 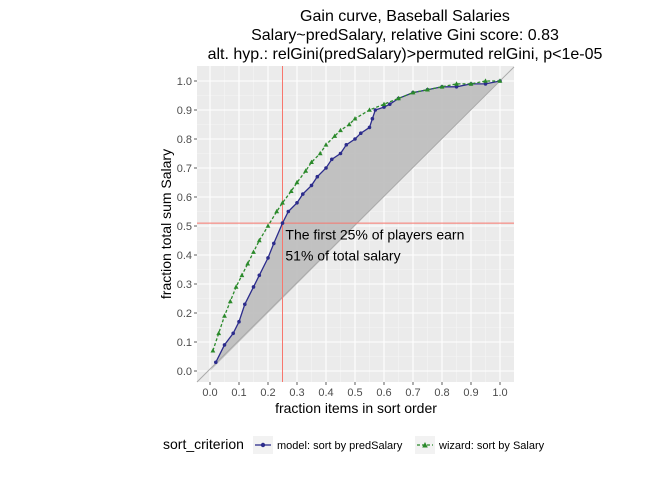 What do you see at coordinates (184, 140) in the screenshot?
I see `y-tick-label: 0.8` at bounding box center [184, 140].